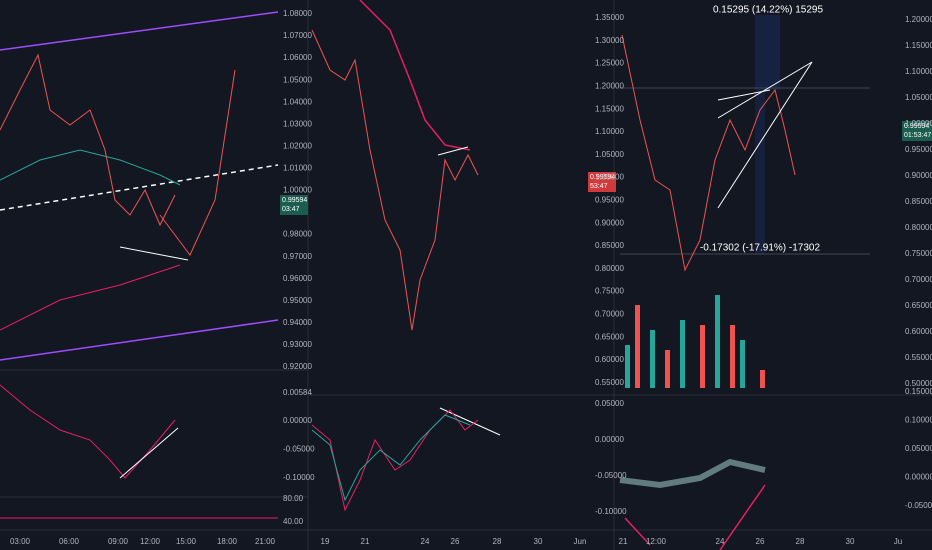 The width and height of the screenshot is (932, 550). What do you see at coordinates (760, 248) in the screenshot?
I see `measure-down: -0.17302 (-17.91%) -17302` at bounding box center [760, 248].